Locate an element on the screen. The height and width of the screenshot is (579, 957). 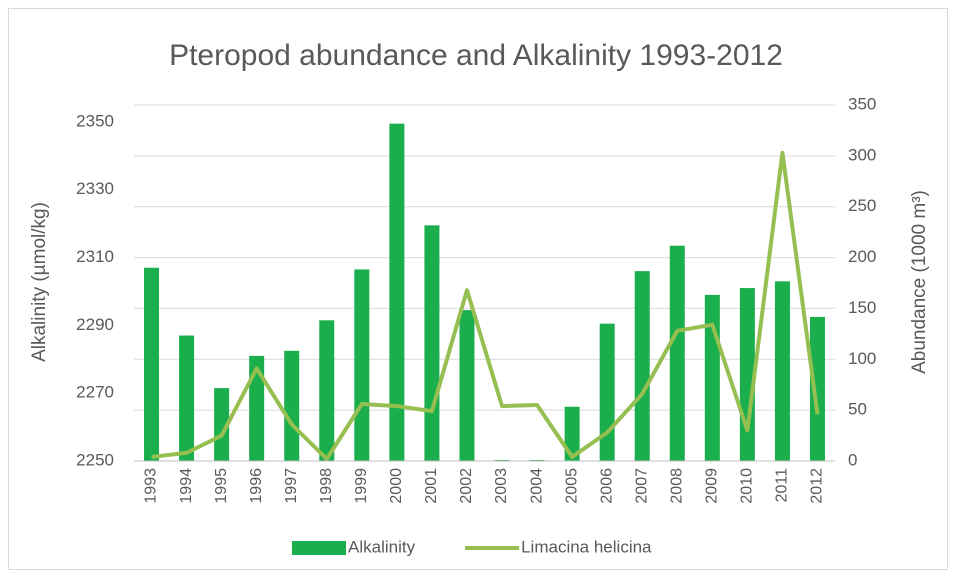
y-tick-label: 2330 is located at coordinates (95, 188).